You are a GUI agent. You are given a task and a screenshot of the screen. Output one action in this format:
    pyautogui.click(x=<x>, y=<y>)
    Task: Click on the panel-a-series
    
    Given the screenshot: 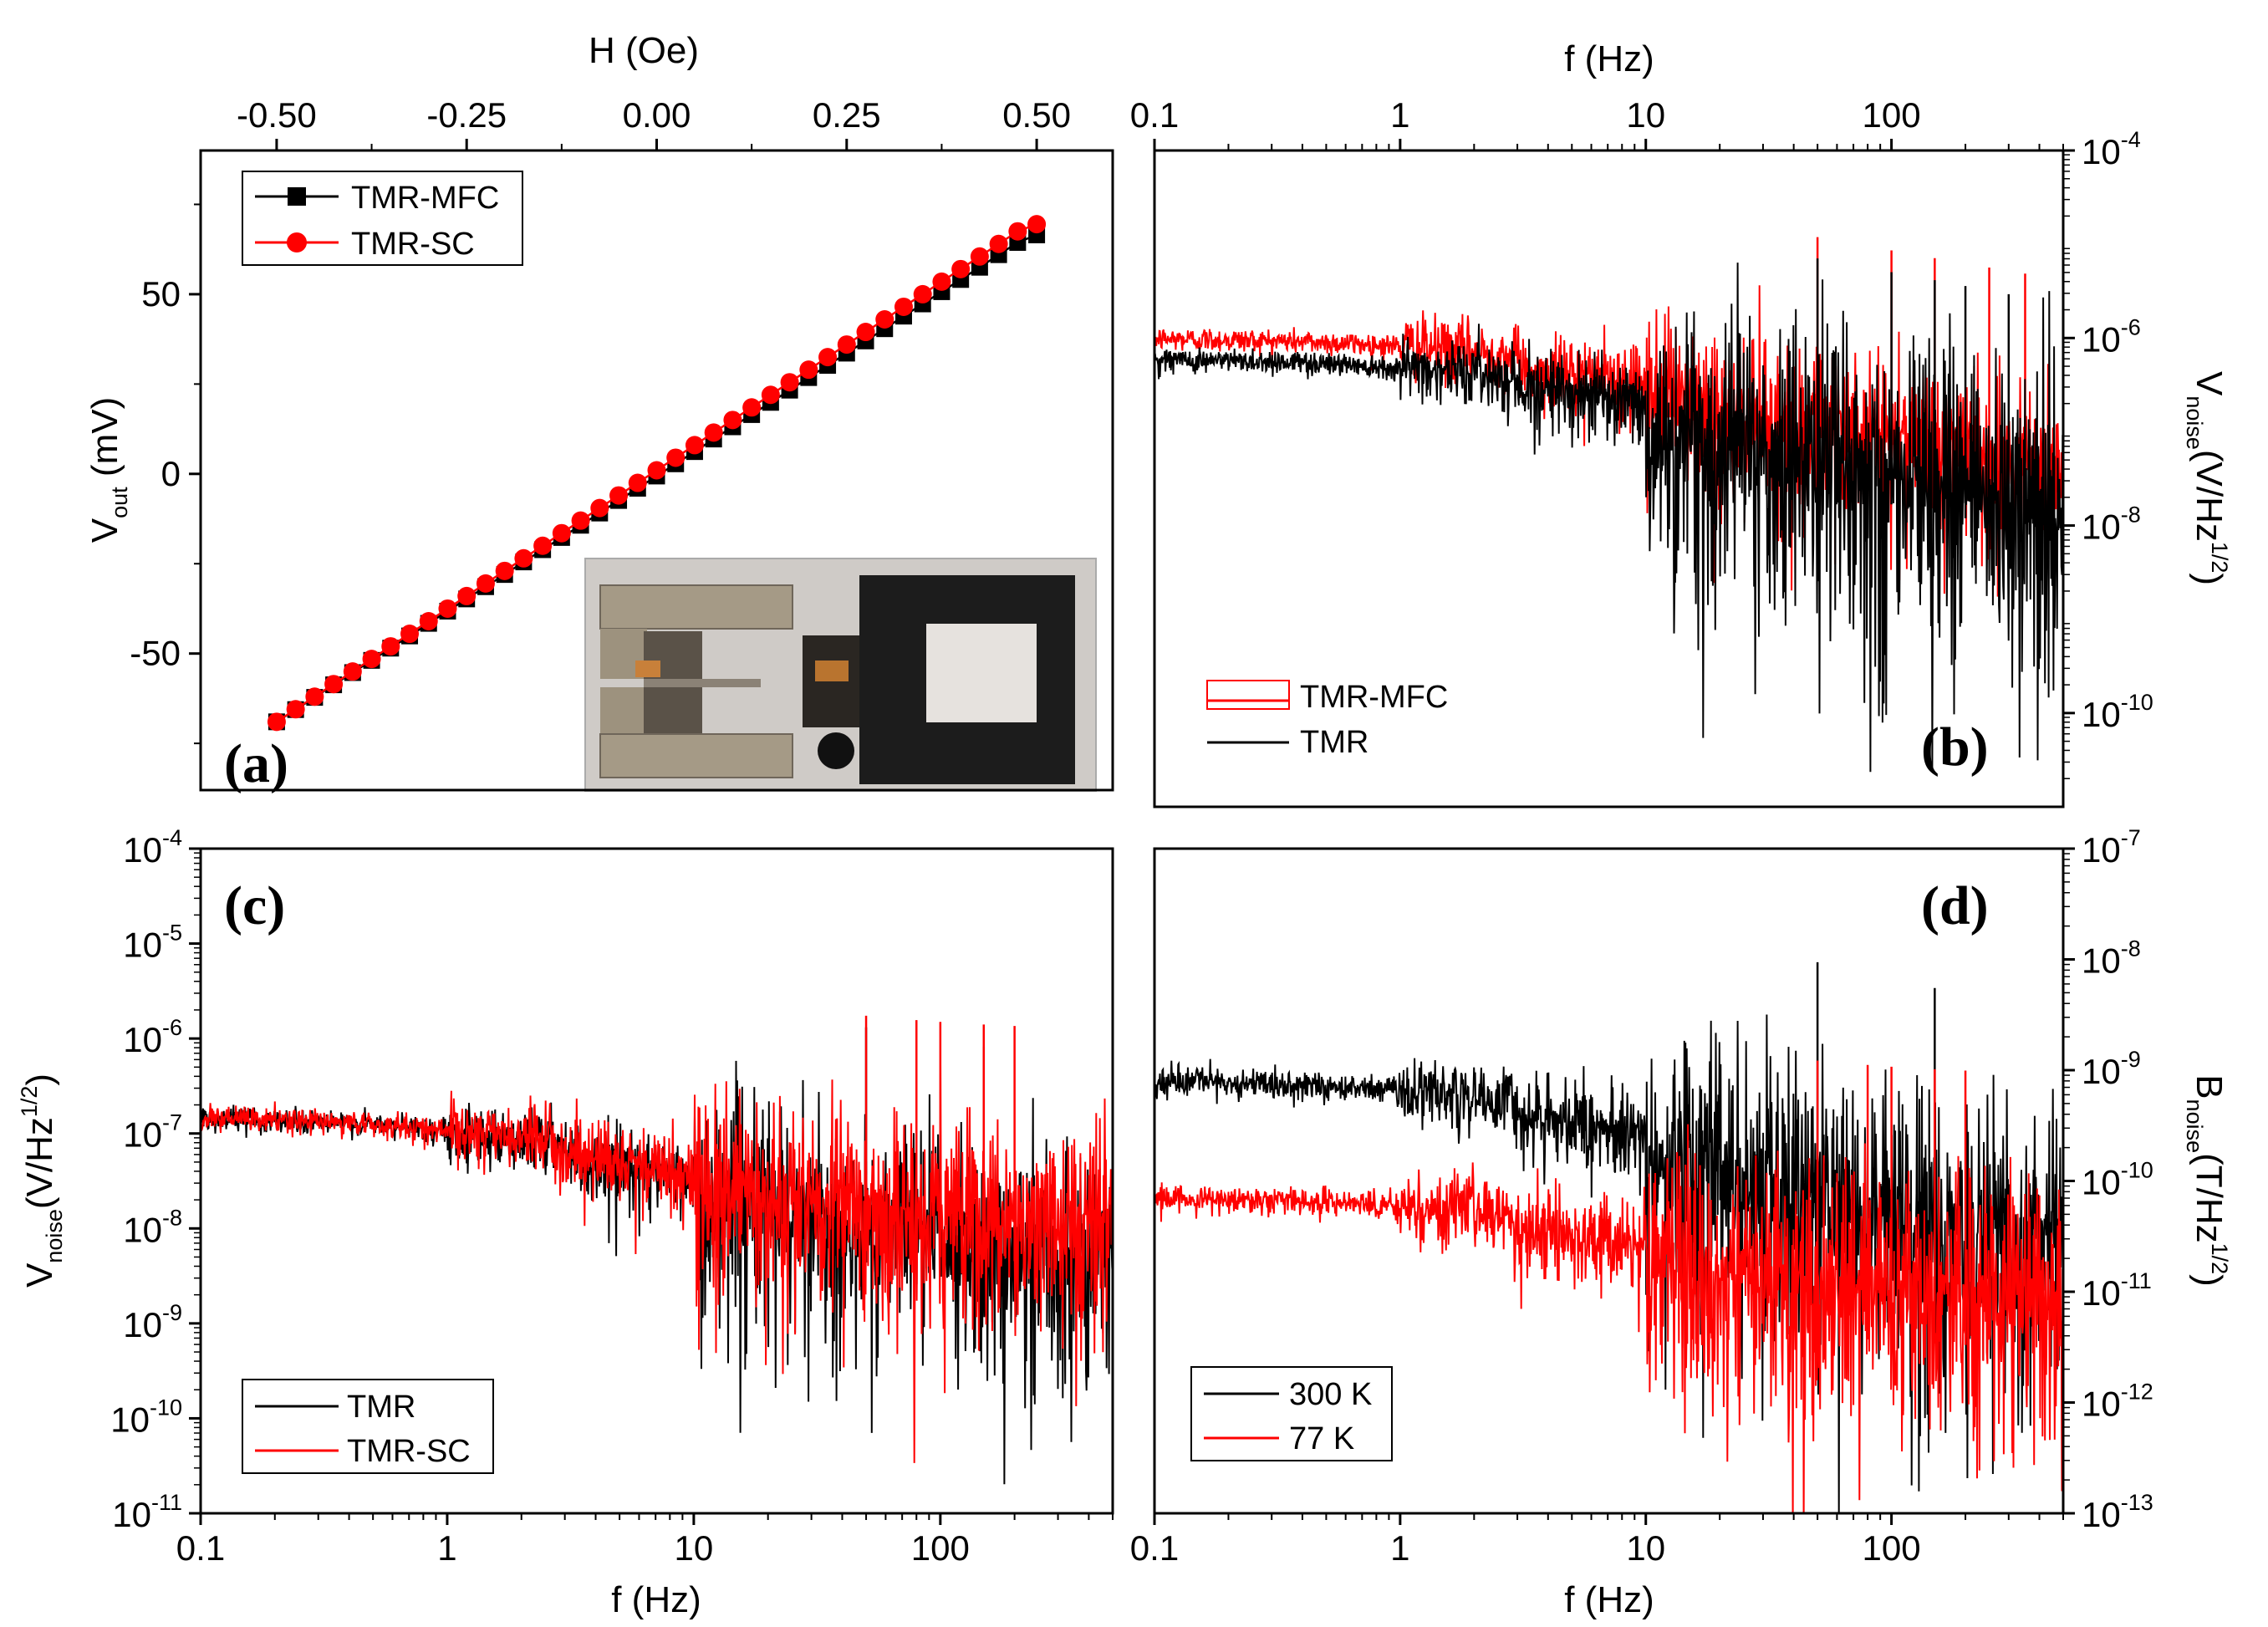 What is the action you would take?
    pyautogui.click(x=657, y=473)
    